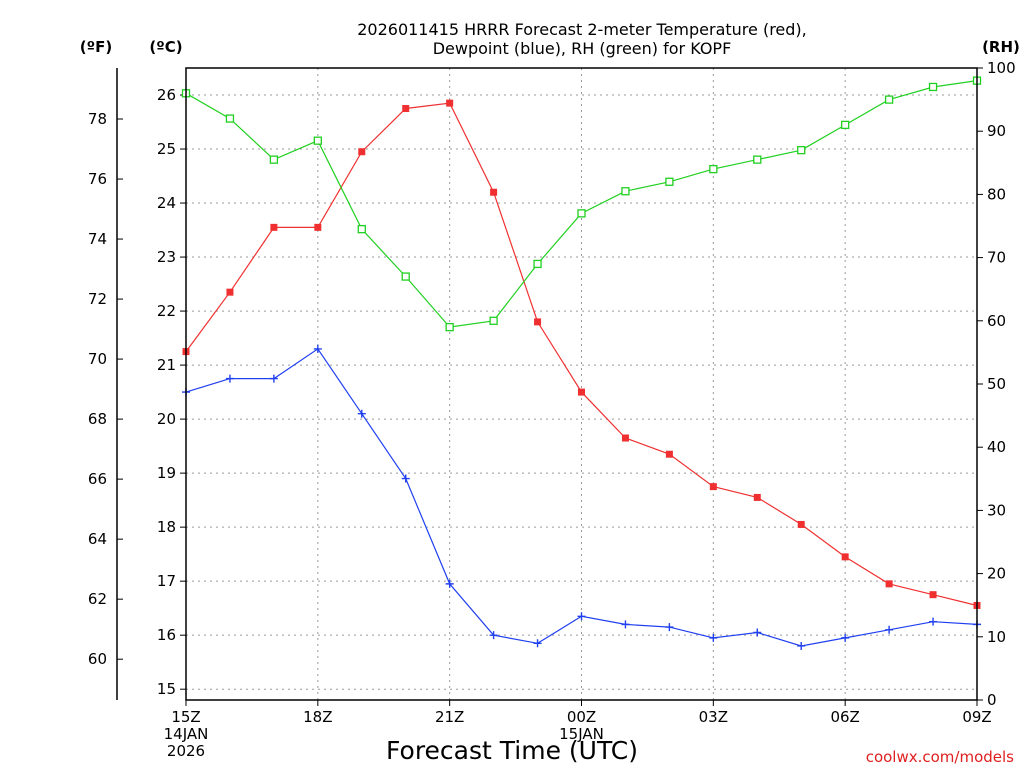 Image resolution: width=1024 pixels, height=768 pixels. I want to click on celsius-tick-label: 21, so click(166, 365).